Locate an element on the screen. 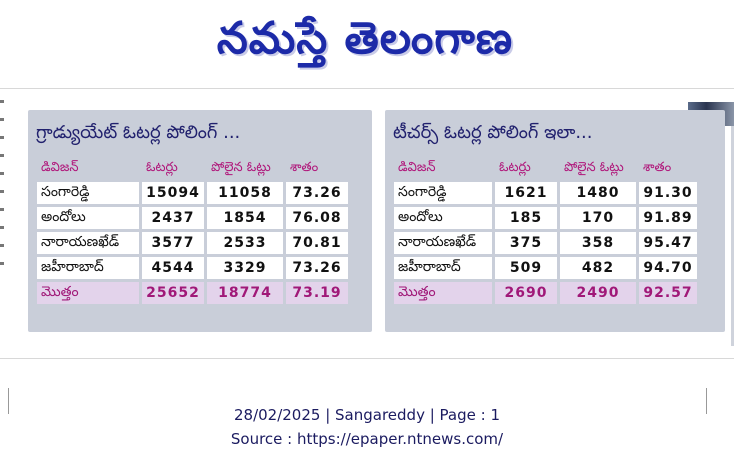  polled-votes-cell: 170 is located at coordinates (598, 218).